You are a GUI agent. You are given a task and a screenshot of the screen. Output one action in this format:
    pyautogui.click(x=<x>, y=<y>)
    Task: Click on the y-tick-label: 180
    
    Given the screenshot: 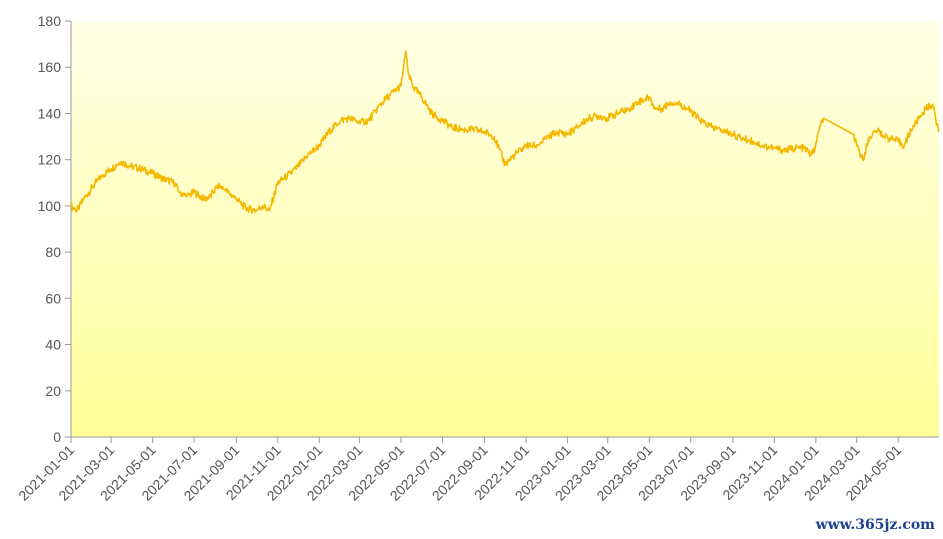 What is the action you would take?
    pyautogui.click(x=50, y=21)
    